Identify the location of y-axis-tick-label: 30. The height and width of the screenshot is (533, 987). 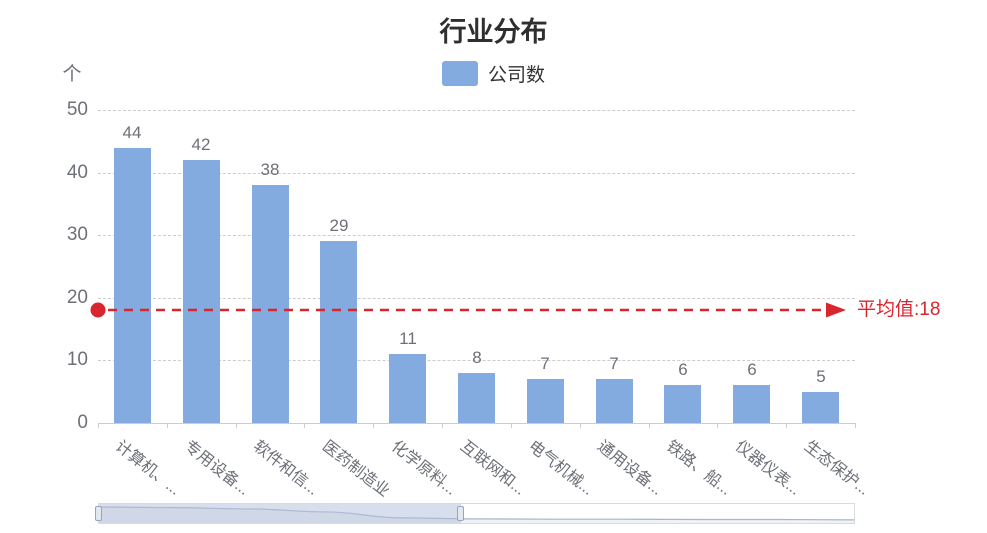
(77, 234).